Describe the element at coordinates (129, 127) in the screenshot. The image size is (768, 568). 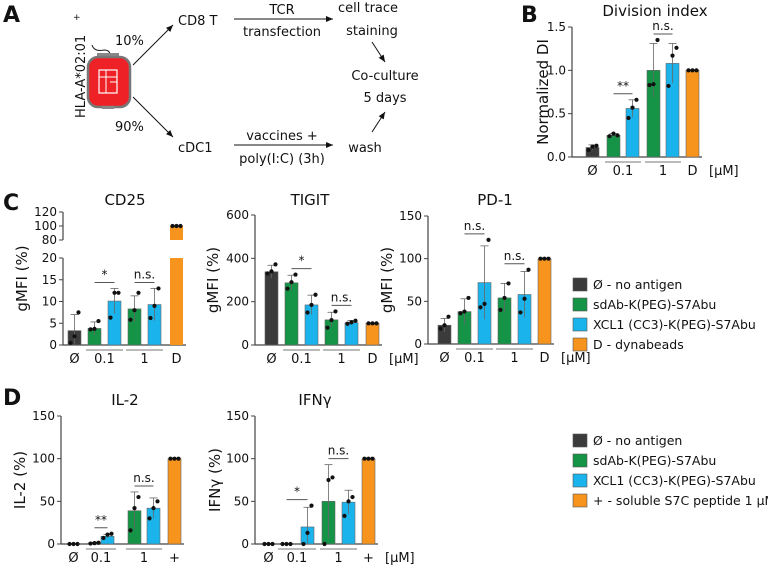
I see `pct-bottom: 90%` at that location.